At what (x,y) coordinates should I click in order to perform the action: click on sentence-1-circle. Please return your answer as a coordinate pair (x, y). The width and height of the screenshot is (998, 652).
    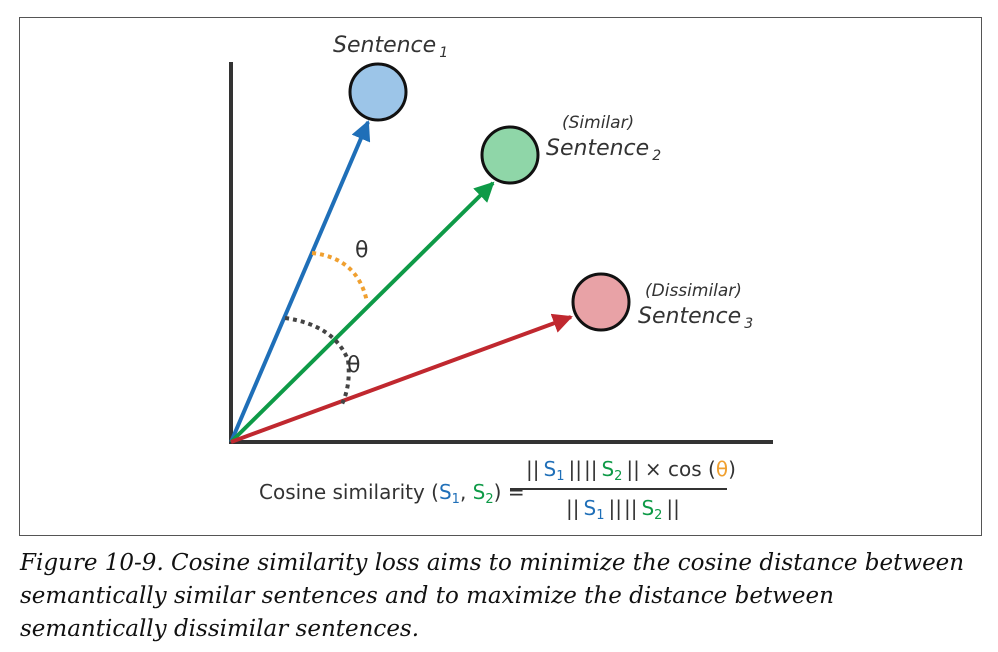
    Looking at the image, I should click on (378, 92).